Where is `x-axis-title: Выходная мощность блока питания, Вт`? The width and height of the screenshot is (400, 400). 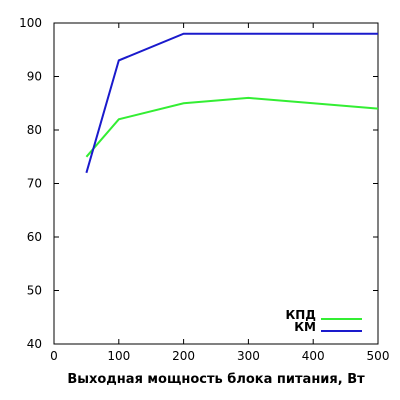 x-axis-title: Выходная мощность блока питания, Вт is located at coordinates (216, 379).